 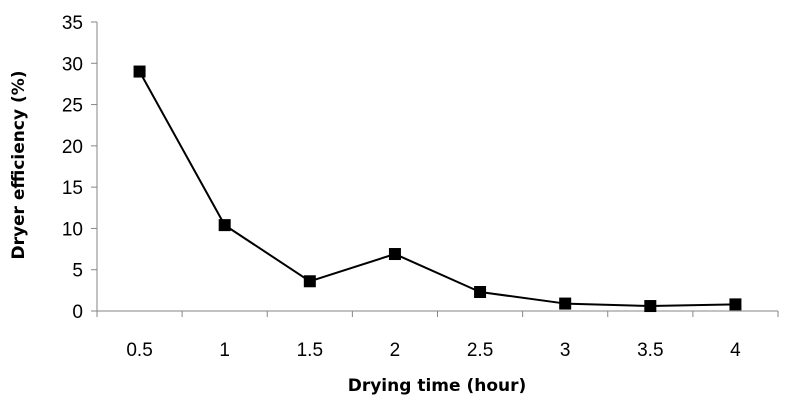 What do you see at coordinates (437, 386) in the screenshot?
I see `x-axis-title: Drying time (hour)` at bounding box center [437, 386].